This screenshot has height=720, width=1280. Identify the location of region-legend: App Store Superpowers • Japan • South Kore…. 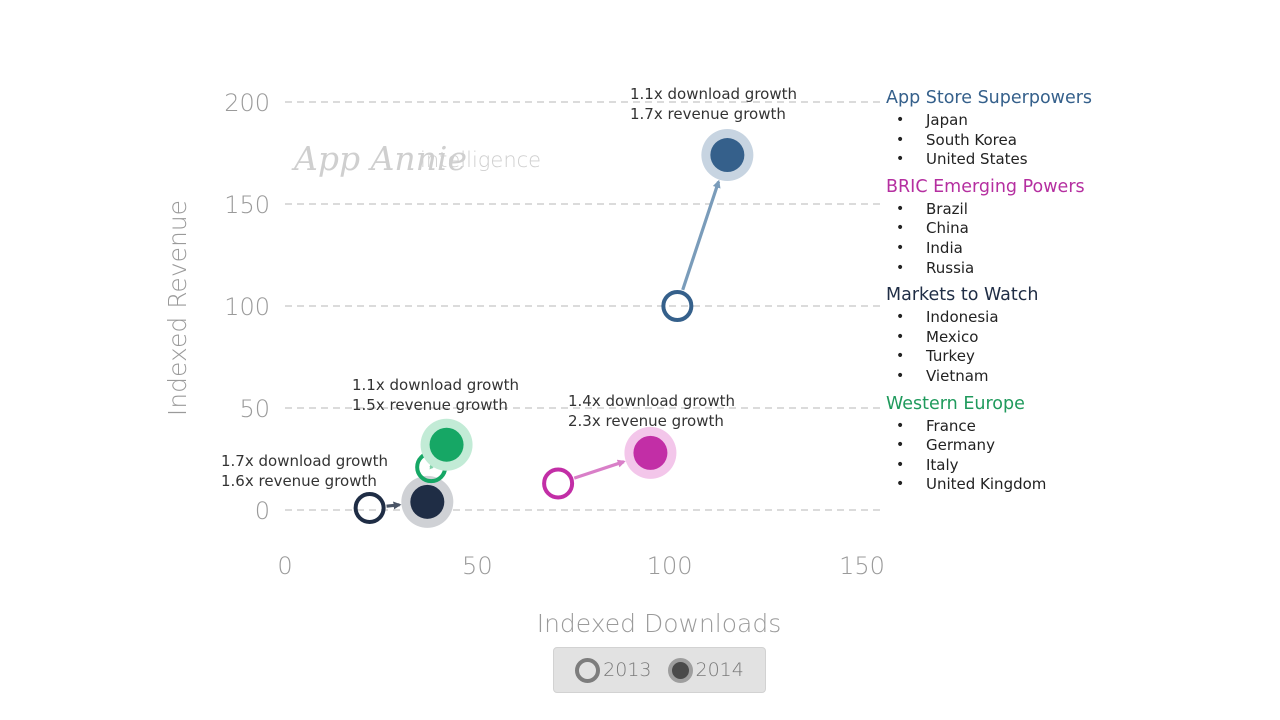
(1031, 292).